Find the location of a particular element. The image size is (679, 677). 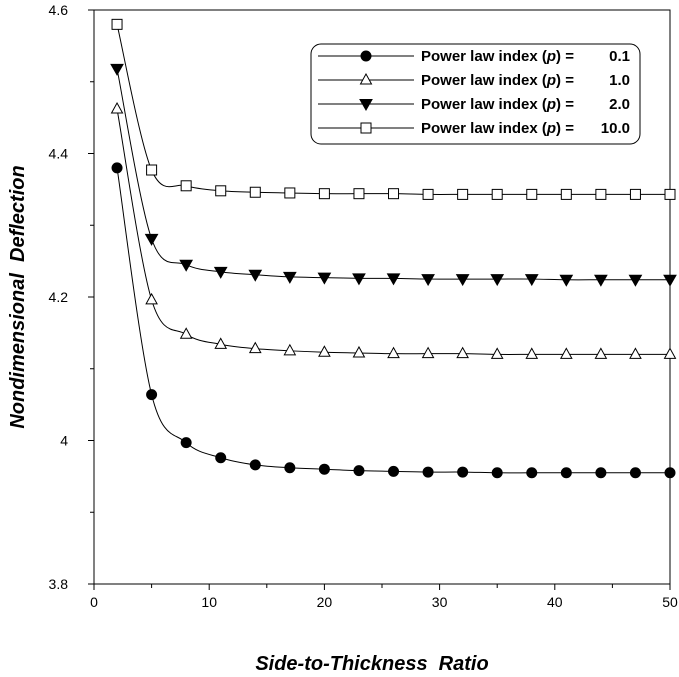

legend-value: 10.0 is located at coordinates (615, 128).